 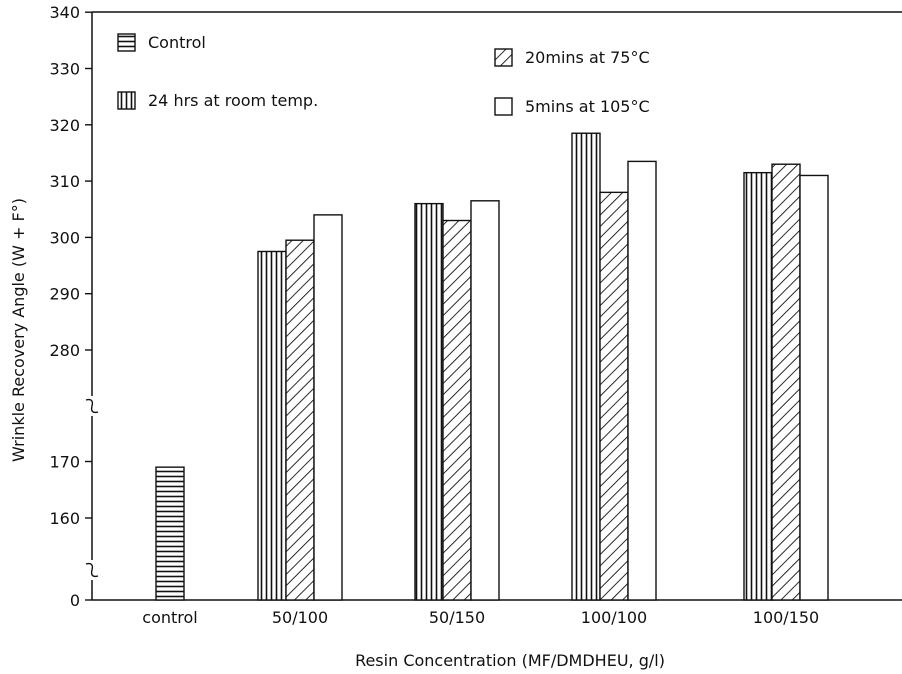 What do you see at coordinates (457, 617) in the screenshot?
I see `x-category-label: 50/150` at bounding box center [457, 617].